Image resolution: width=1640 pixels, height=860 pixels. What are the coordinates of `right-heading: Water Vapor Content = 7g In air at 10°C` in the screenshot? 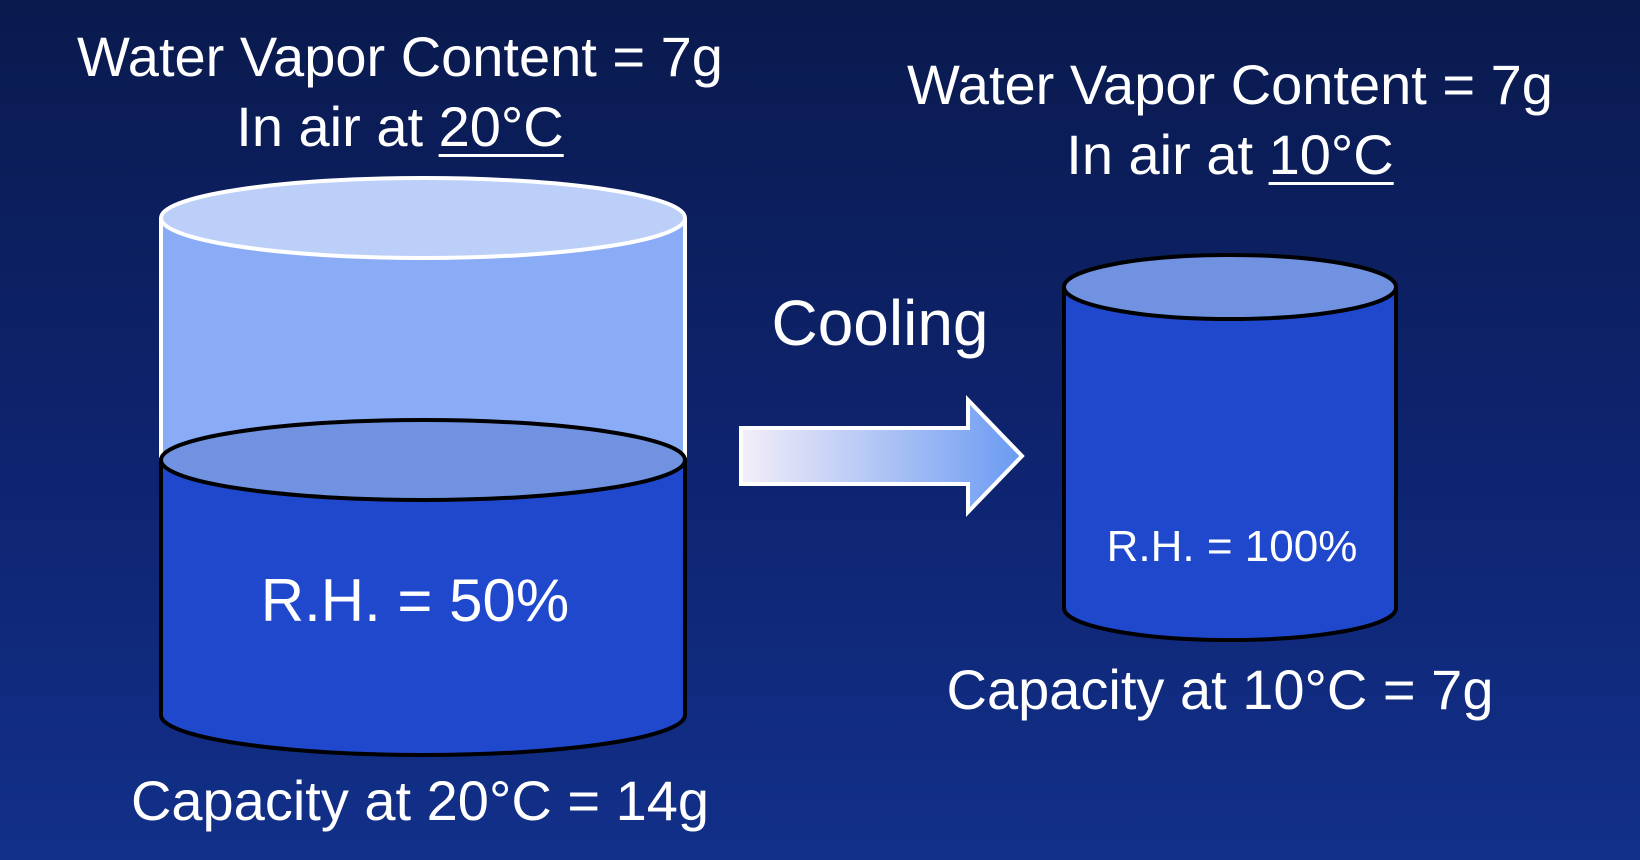 It's located at (1230, 120).